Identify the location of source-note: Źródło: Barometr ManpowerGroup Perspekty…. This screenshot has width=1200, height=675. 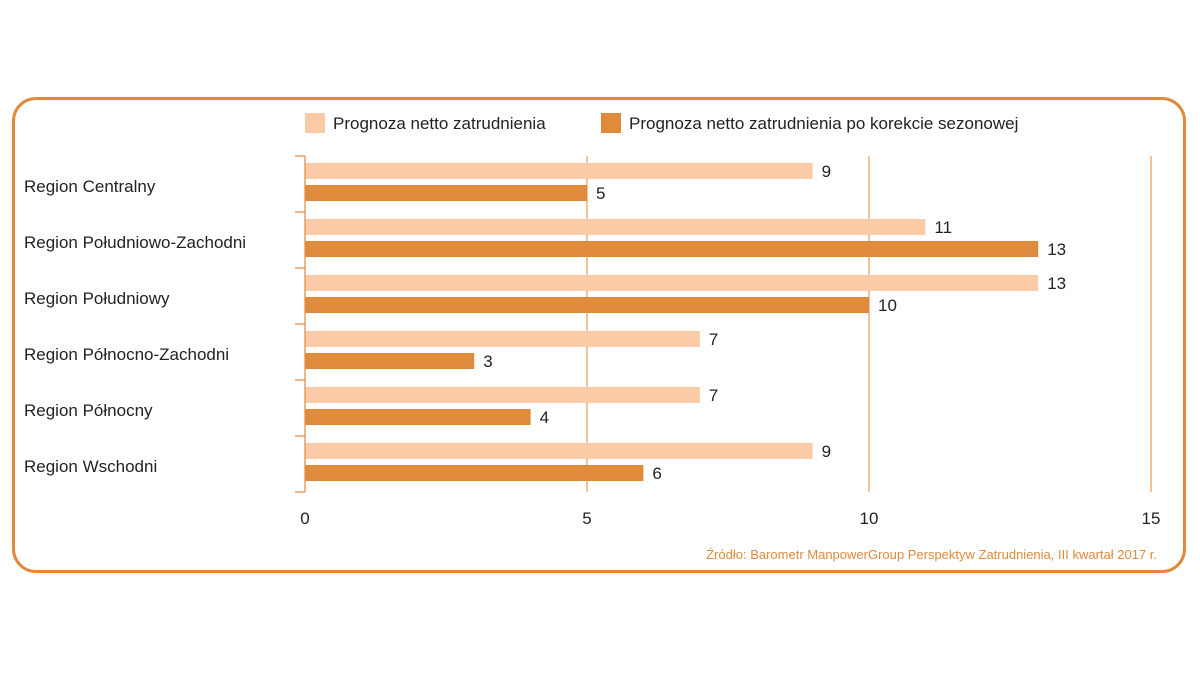
(931, 554).